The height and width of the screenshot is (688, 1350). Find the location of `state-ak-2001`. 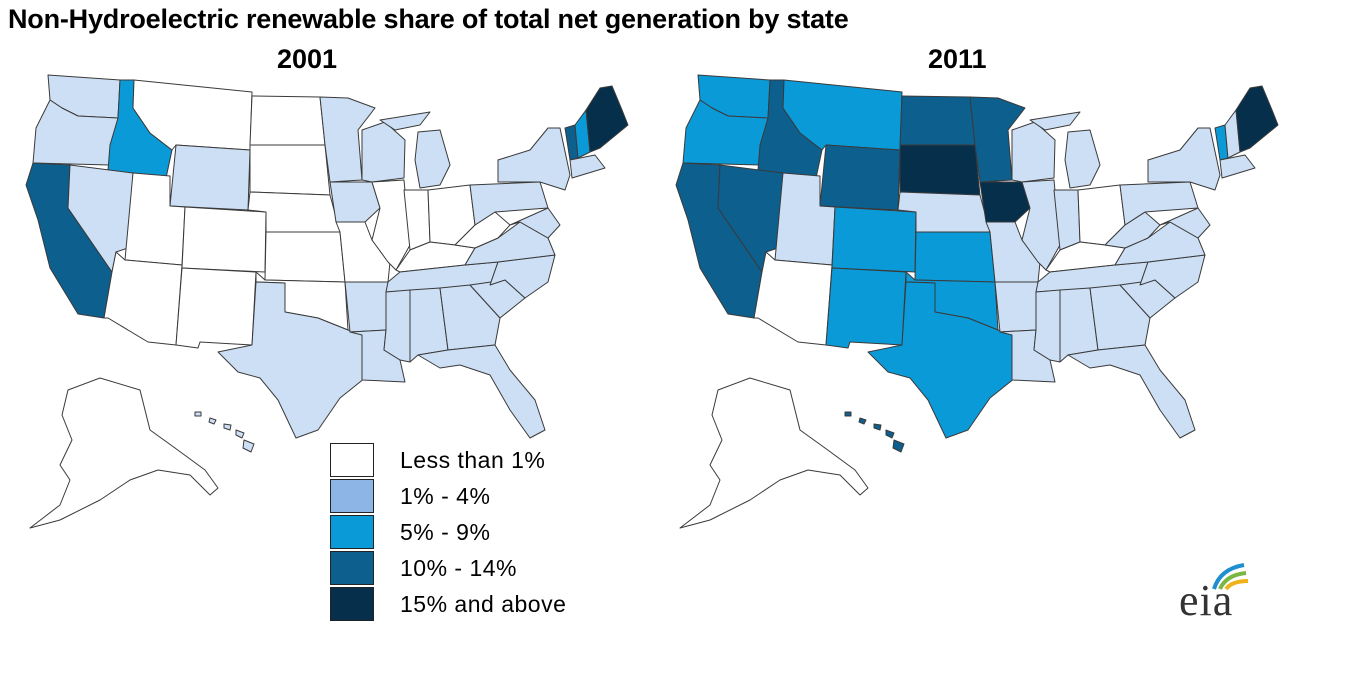

state-ak-2001 is located at coordinates (124, 453).